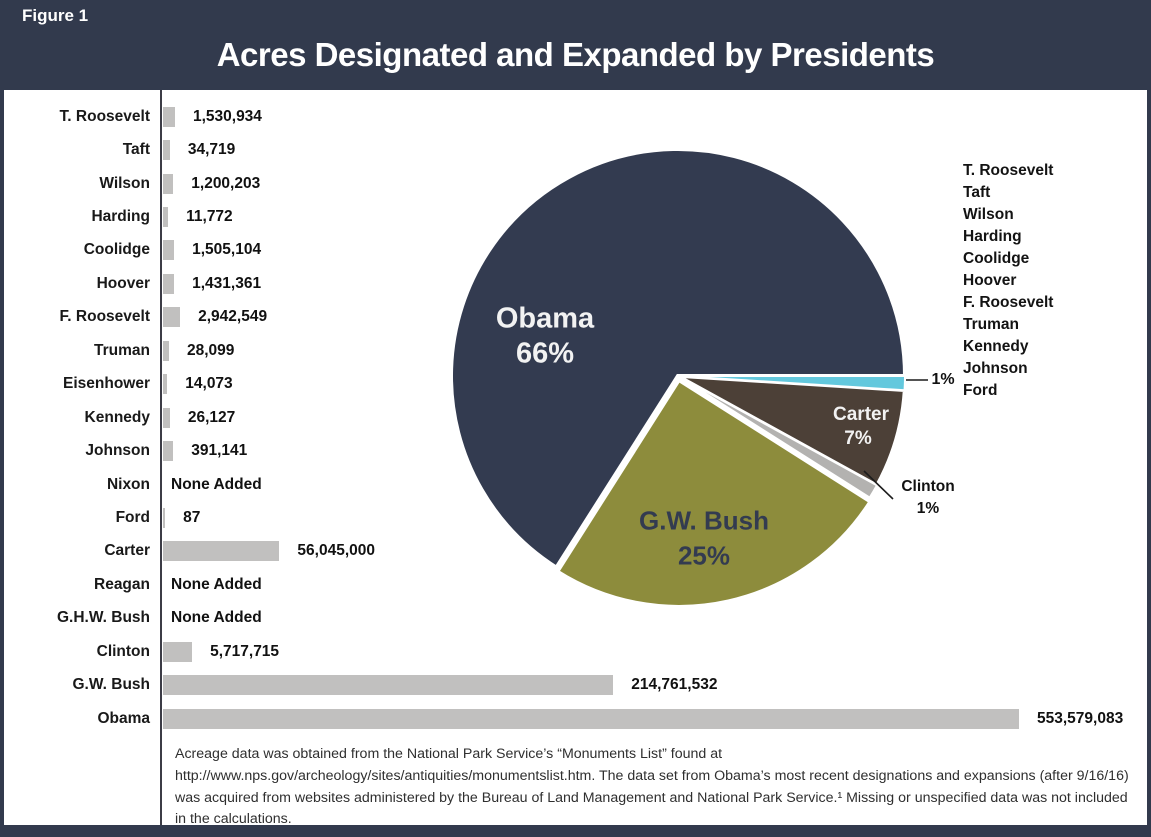 This screenshot has height=837, width=1151. I want to click on bar-value-label: 28,099, so click(210, 350).